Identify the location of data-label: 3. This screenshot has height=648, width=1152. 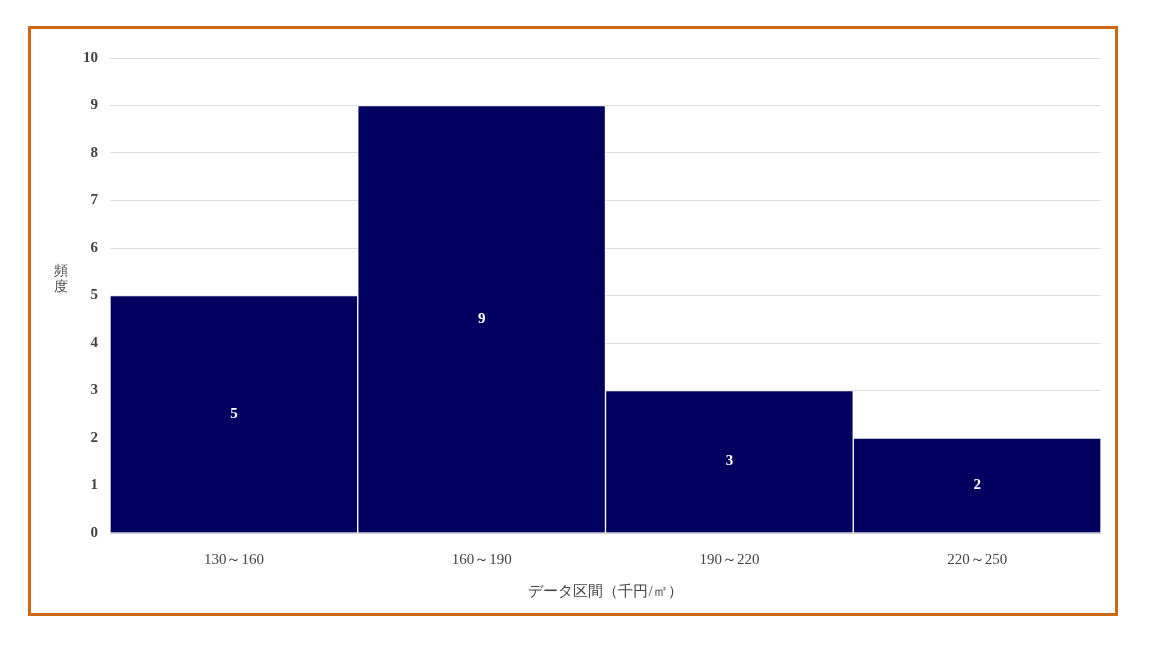
(729, 460).